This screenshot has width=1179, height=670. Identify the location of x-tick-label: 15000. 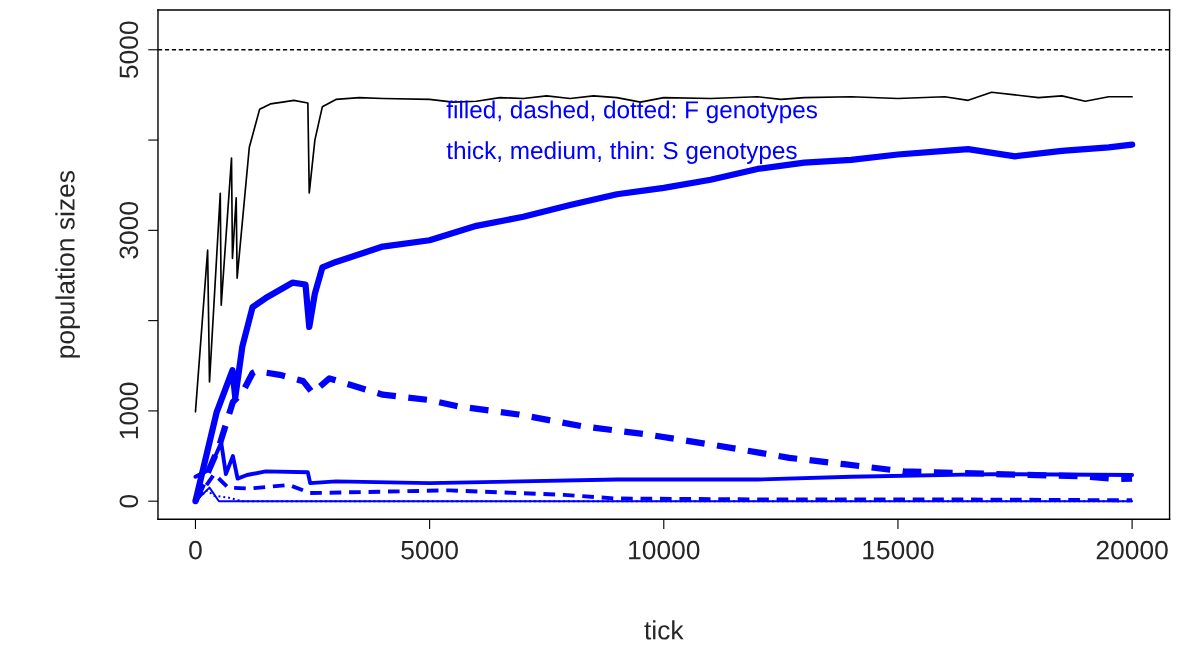
(898, 550).